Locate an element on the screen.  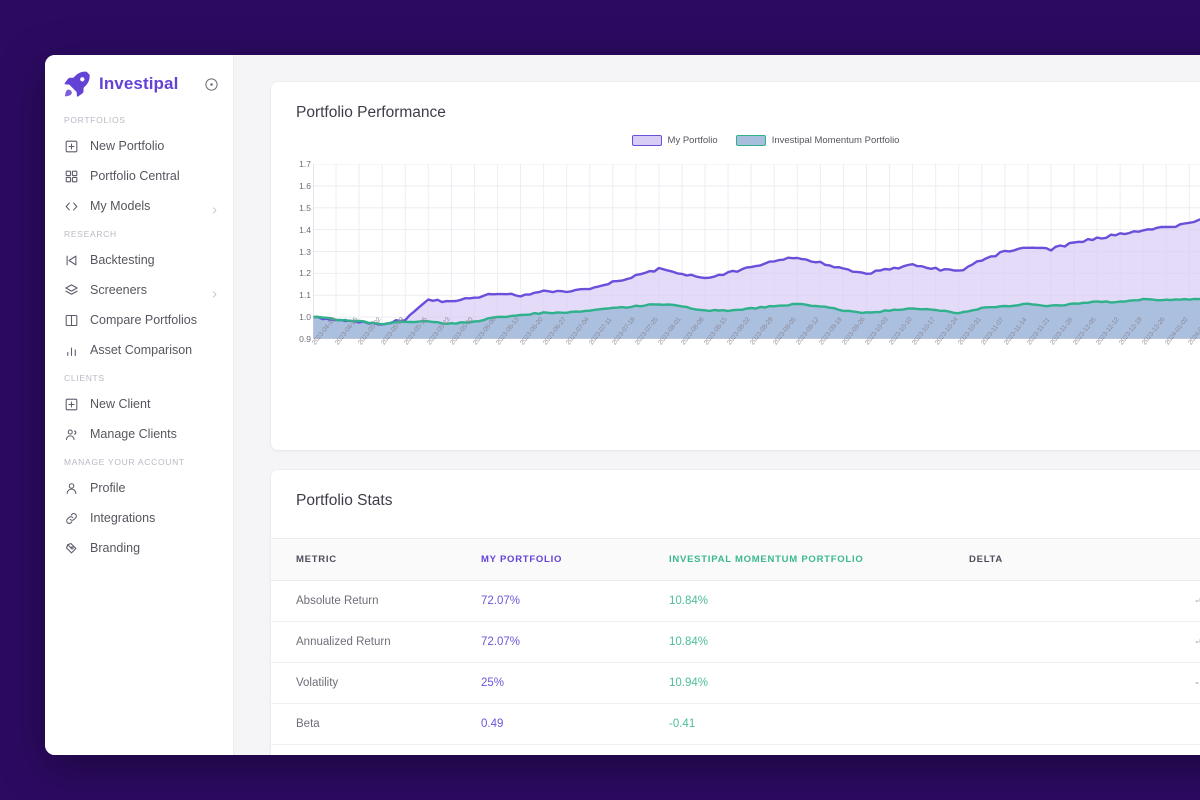
sidebar-item-new-client: New Client is located at coordinates (139, 404).